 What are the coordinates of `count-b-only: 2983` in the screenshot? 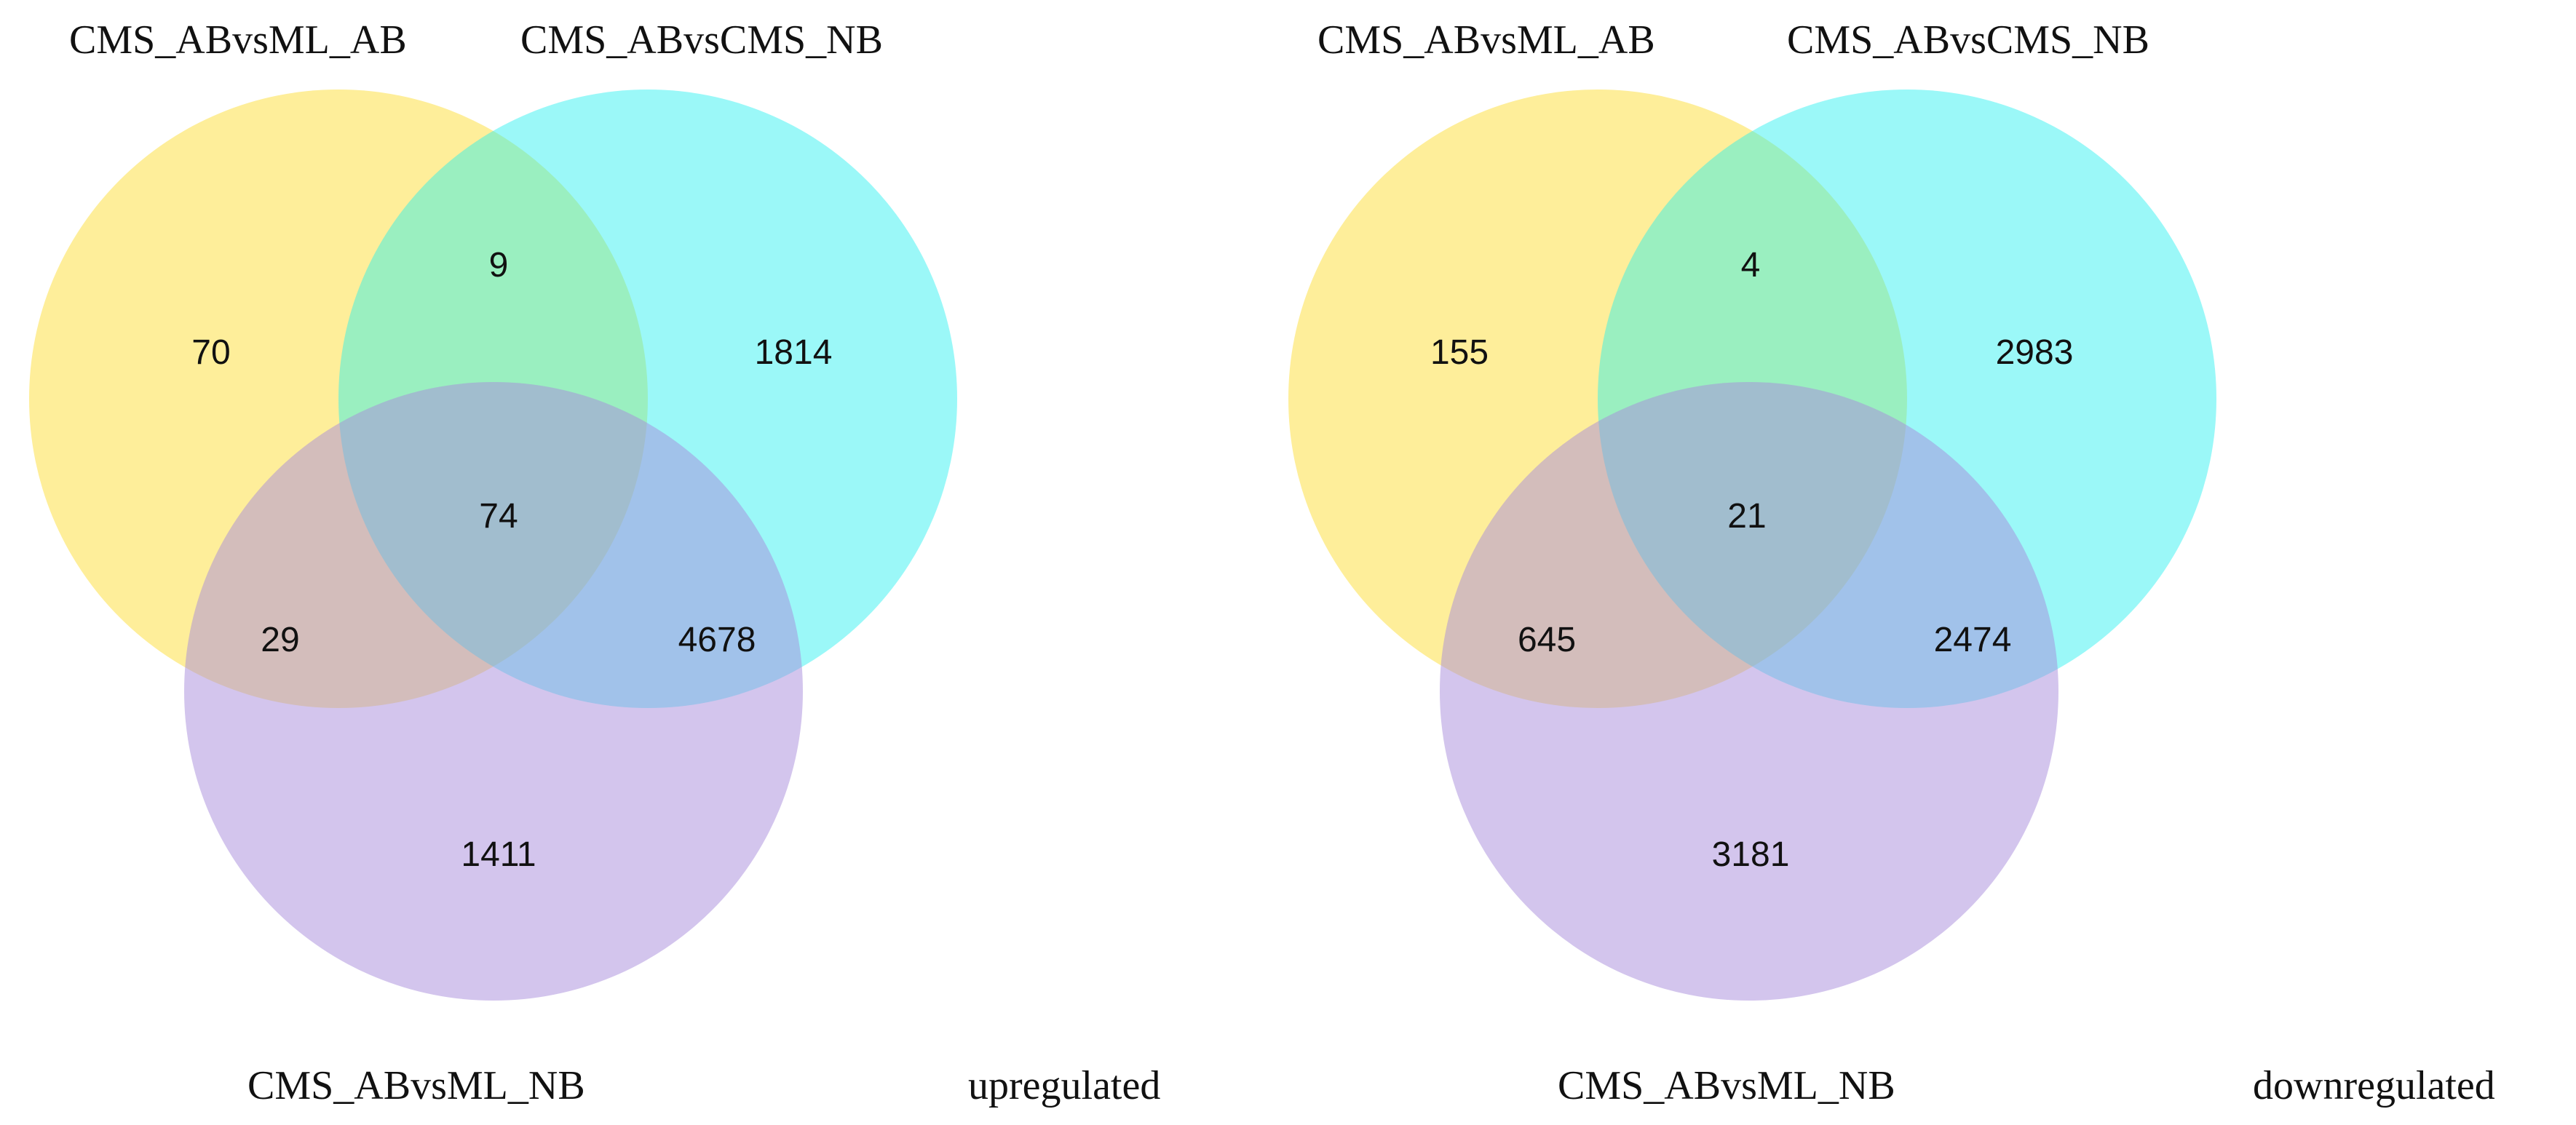 It's located at (2035, 353).